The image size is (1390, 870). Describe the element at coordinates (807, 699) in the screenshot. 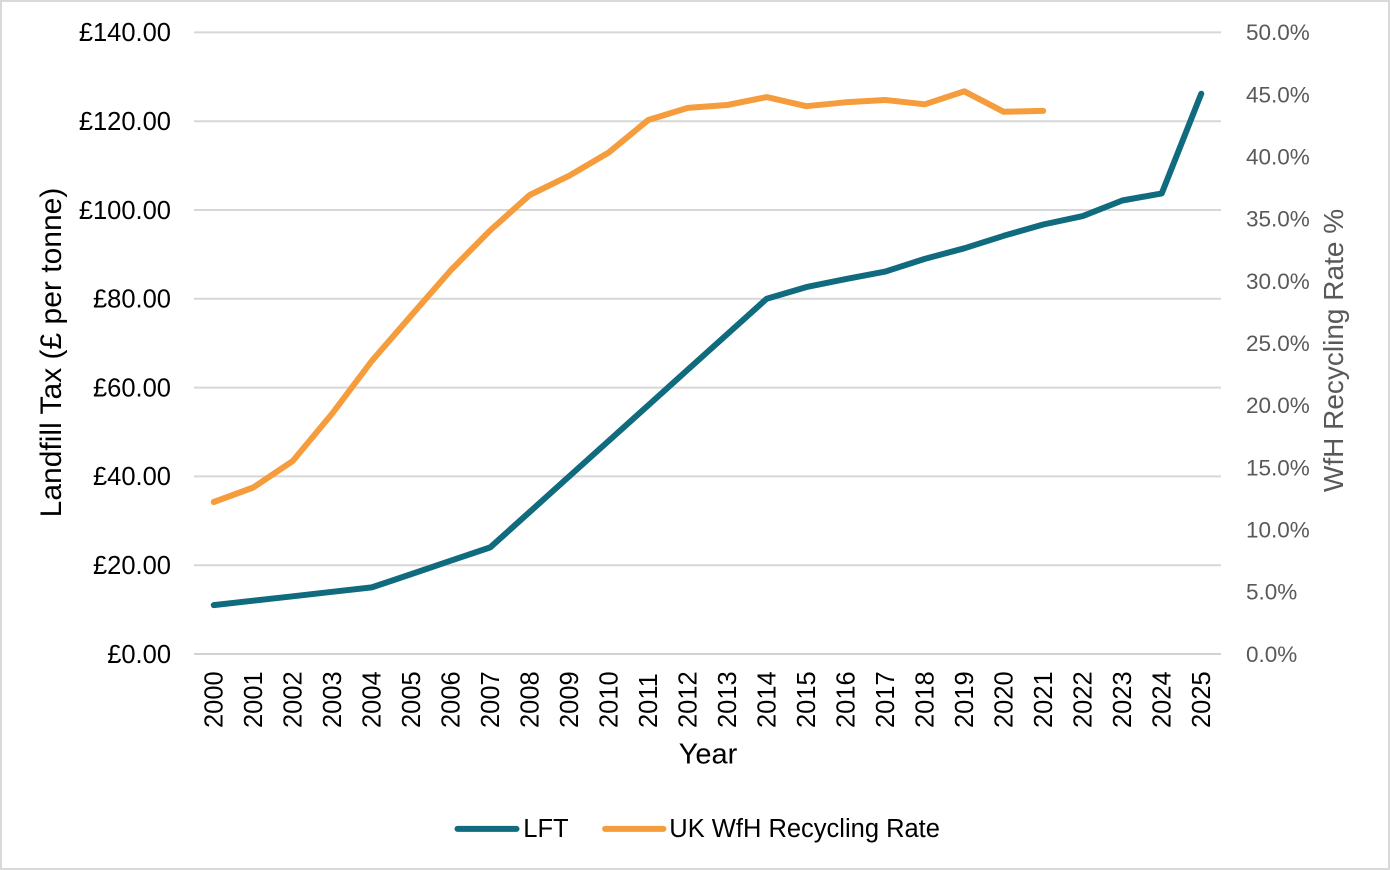

I see `svg-text: 2015` at that location.